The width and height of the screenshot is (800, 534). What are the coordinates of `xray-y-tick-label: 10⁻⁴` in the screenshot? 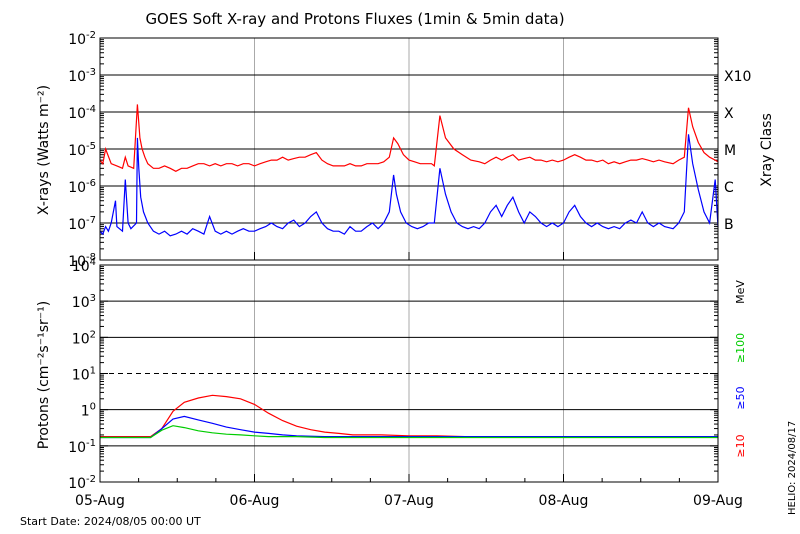 It's located at (82, 113).